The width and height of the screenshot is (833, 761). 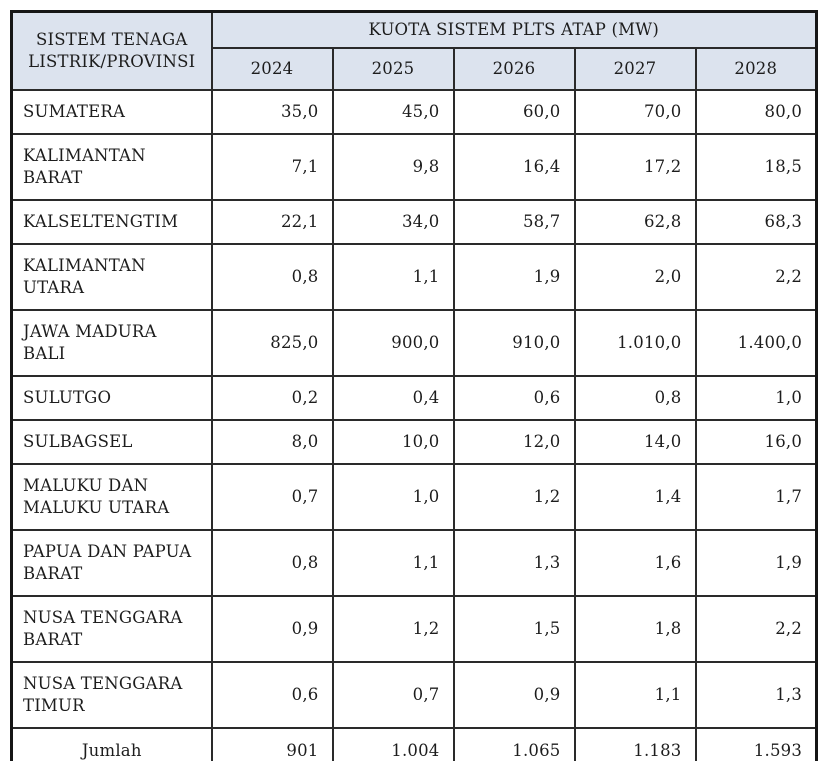 I want to click on table-row: NUSA TENGGARA TIMUR 0,6 0,7 0,9 1,1 1,3, so click(x=414, y=695).